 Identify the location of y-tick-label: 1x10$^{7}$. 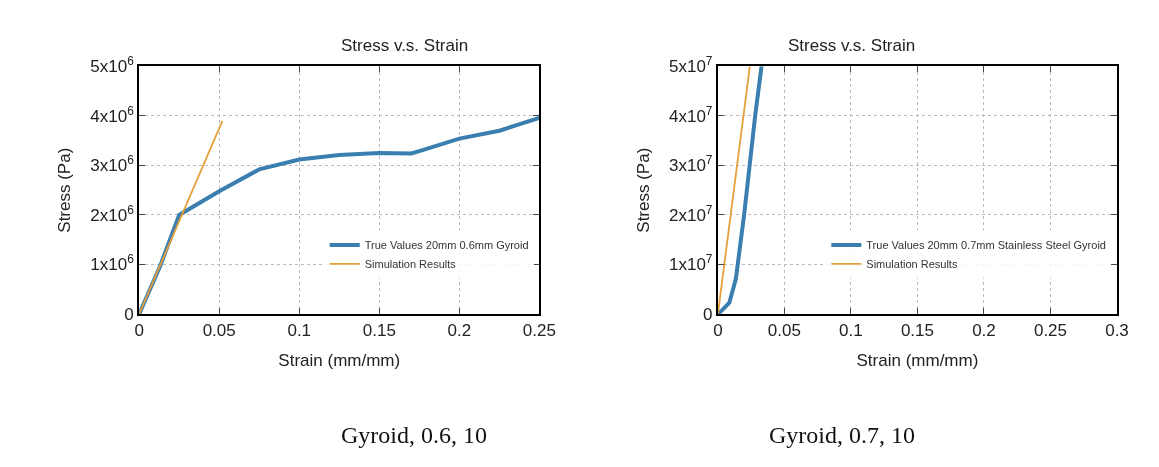
(691, 263).